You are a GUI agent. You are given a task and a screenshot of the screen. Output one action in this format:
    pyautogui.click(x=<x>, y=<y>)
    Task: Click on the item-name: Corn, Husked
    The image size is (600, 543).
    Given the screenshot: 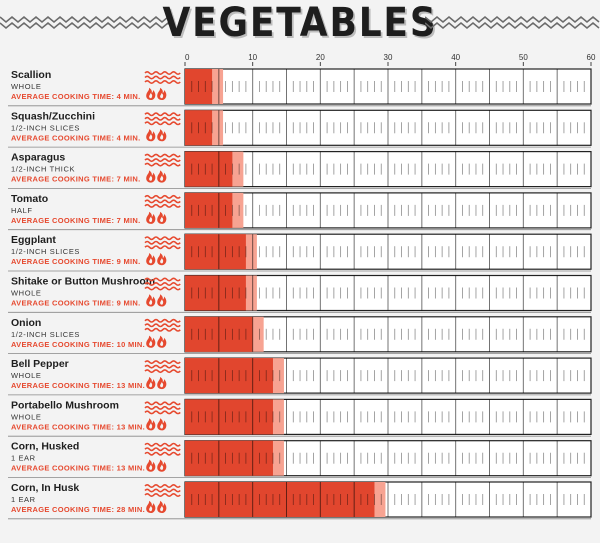 What is the action you would take?
    pyautogui.click(x=45, y=447)
    